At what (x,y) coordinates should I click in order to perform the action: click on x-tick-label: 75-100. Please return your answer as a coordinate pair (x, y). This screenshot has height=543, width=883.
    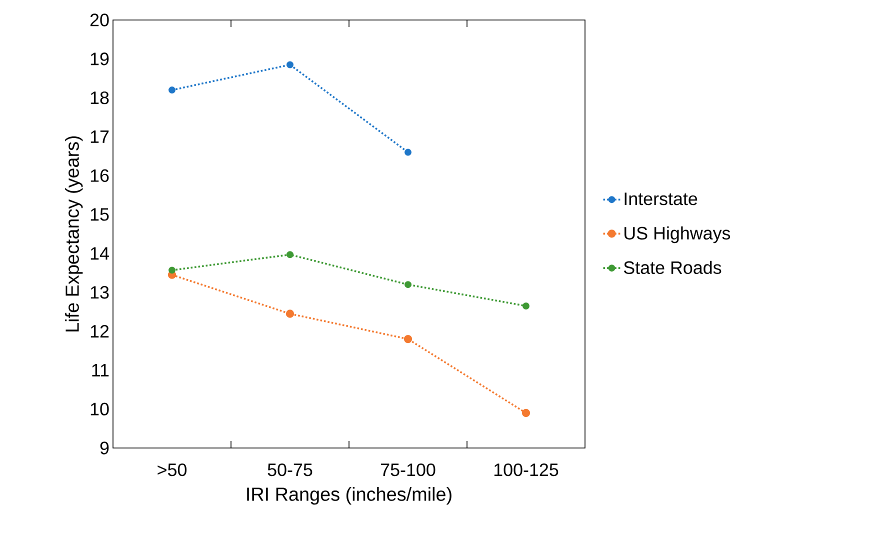
    Looking at the image, I should click on (408, 469).